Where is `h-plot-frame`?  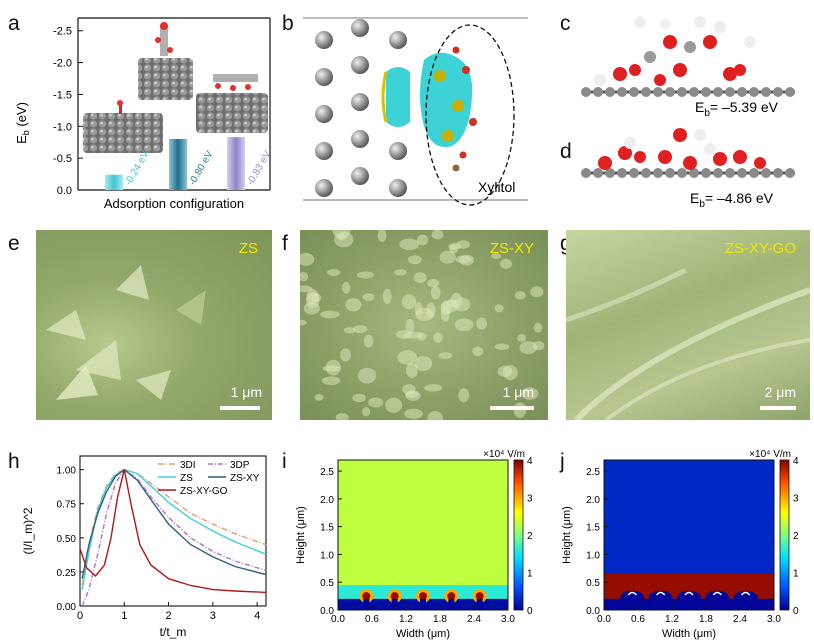 h-plot-frame is located at coordinates (173, 531).